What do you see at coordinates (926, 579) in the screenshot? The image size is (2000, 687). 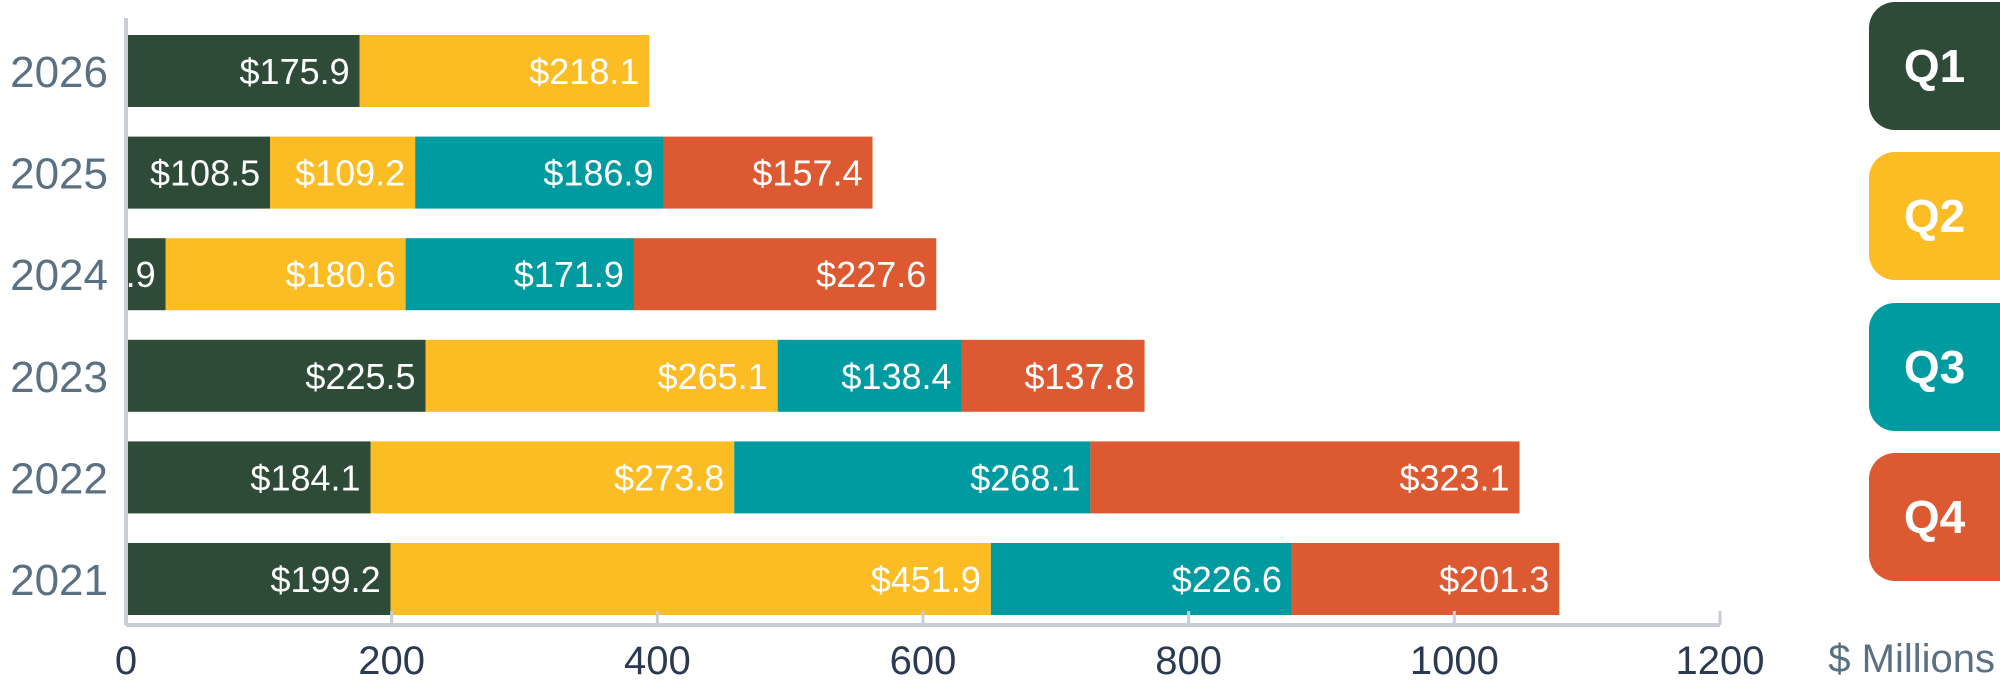 I see `value-label-q2-2021: $451.9` at bounding box center [926, 579].